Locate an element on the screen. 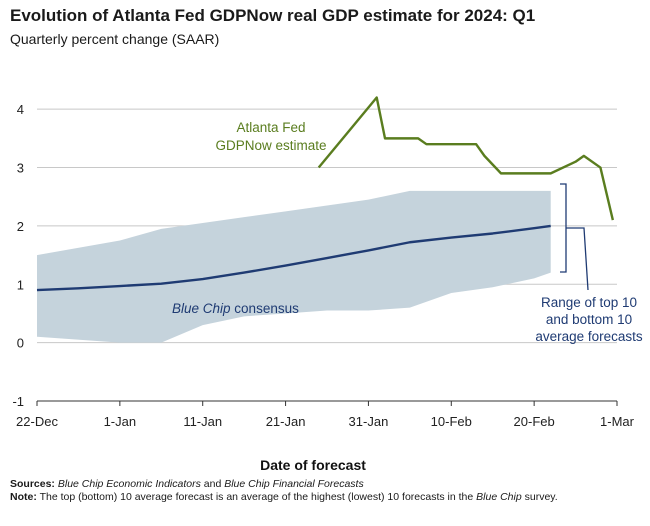  gdpnow-label-line2: GDPNow estimate is located at coordinates (270, 145).